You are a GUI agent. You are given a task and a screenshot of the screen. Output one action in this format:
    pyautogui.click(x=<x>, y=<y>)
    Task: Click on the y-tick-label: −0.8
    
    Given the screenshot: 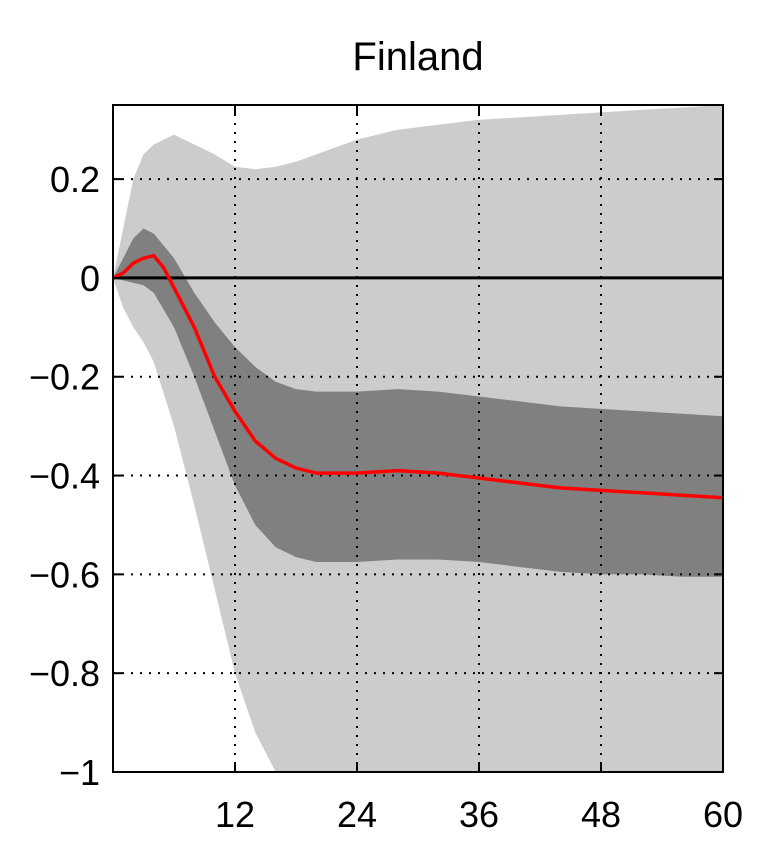 What is the action you would take?
    pyautogui.click(x=64, y=673)
    